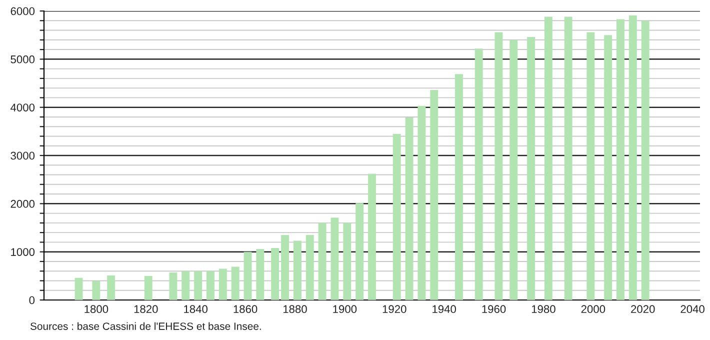 The width and height of the screenshot is (710, 340). Describe the element at coordinates (295, 309) in the screenshot. I see `x-tick-label: 1880` at that location.